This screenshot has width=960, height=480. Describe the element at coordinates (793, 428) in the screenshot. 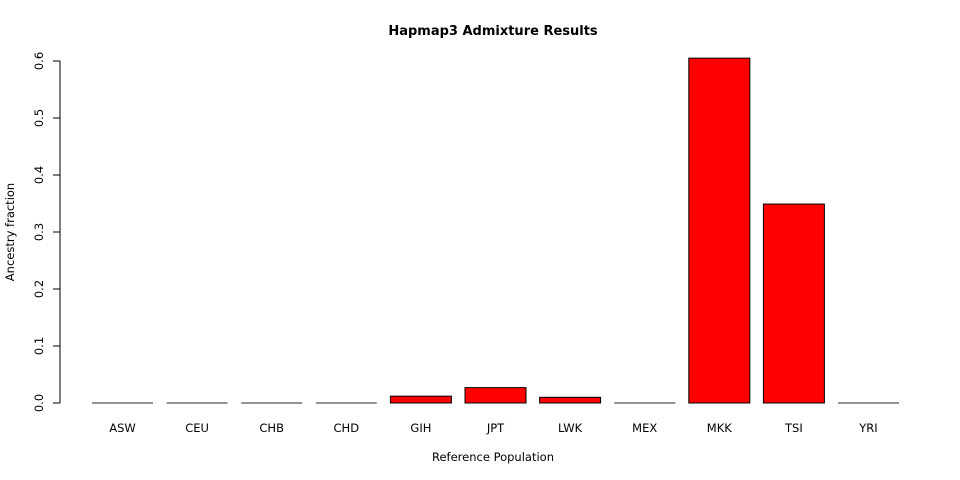

I see `x-tick-label: TSI` at that location.